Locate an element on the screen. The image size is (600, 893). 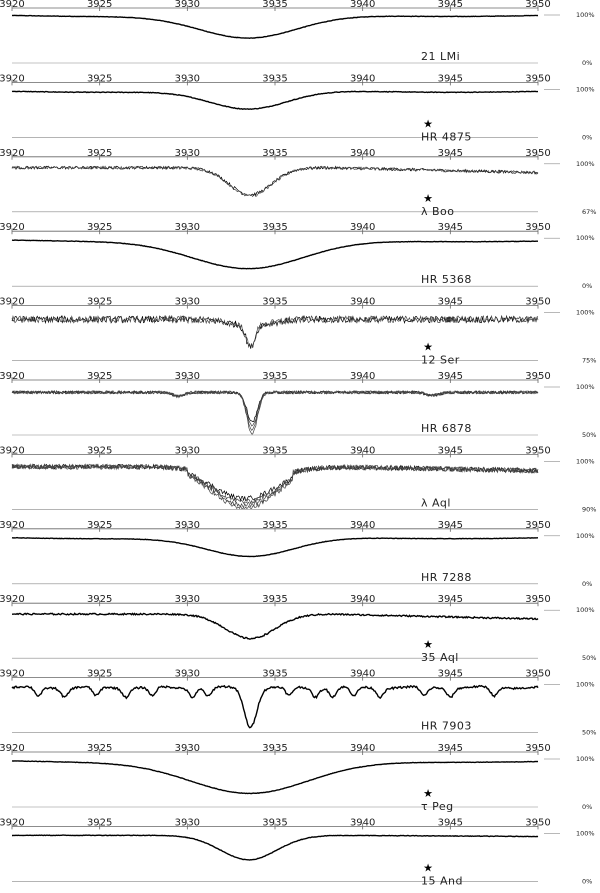
spectrum-panel: 3920 3925 3930 3935 3940 3945 3950 100% 0% ★τ Peg is located at coordinates (297, 778).